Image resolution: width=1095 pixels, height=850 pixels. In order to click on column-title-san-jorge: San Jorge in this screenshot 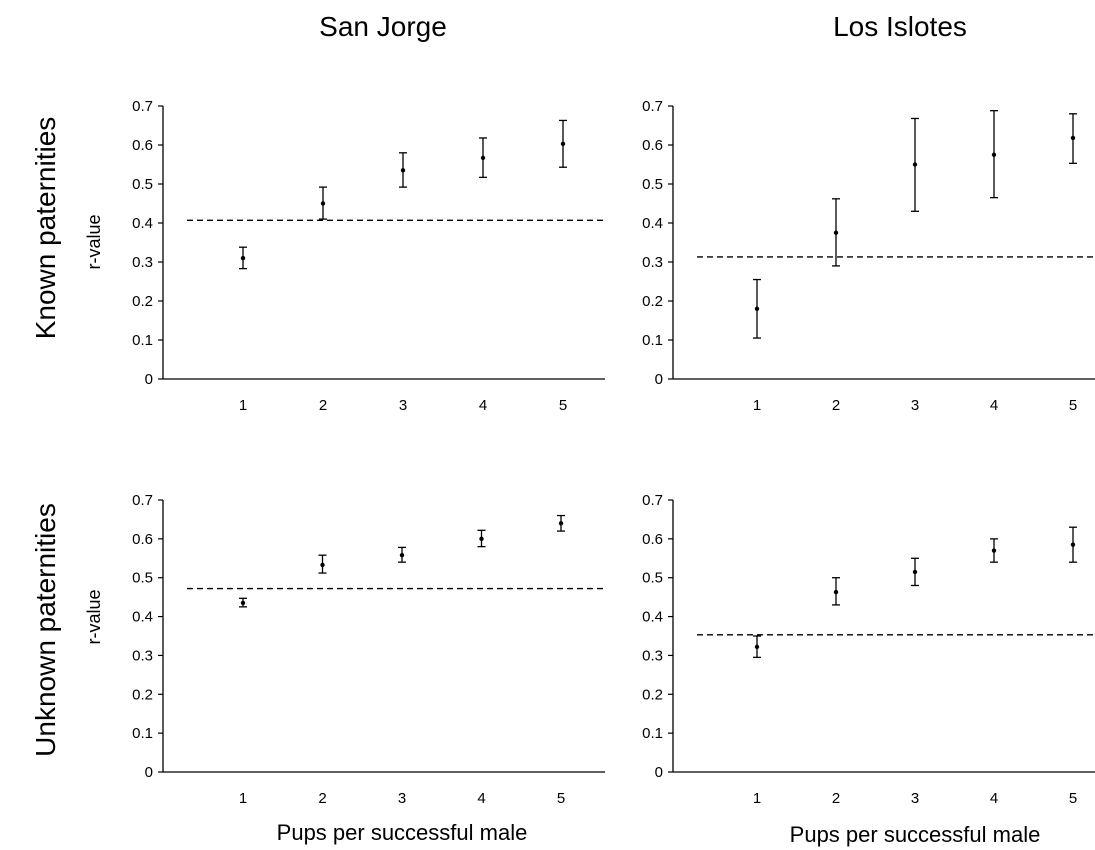, I will do `click(383, 26)`.